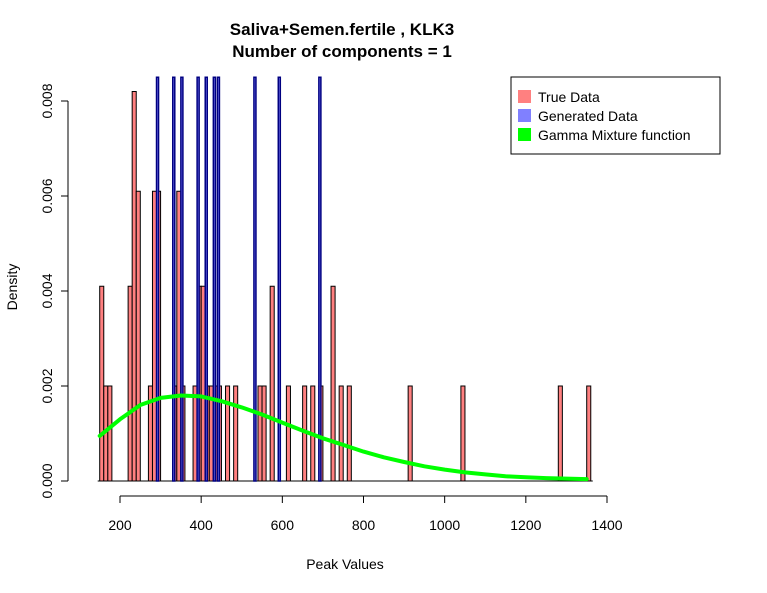  Describe the element at coordinates (120, 525) in the screenshot. I see `x-tick-label: 200` at that location.